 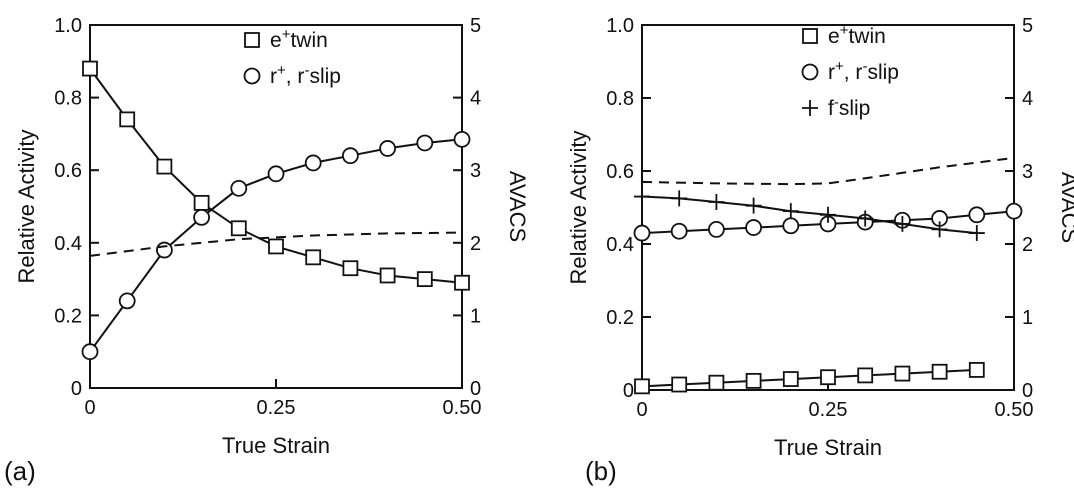 What do you see at coordinates (828, 410) in the screenshot?
I see `panel-b-x-tick-label: 0.25` at bounding box center [828, 410].